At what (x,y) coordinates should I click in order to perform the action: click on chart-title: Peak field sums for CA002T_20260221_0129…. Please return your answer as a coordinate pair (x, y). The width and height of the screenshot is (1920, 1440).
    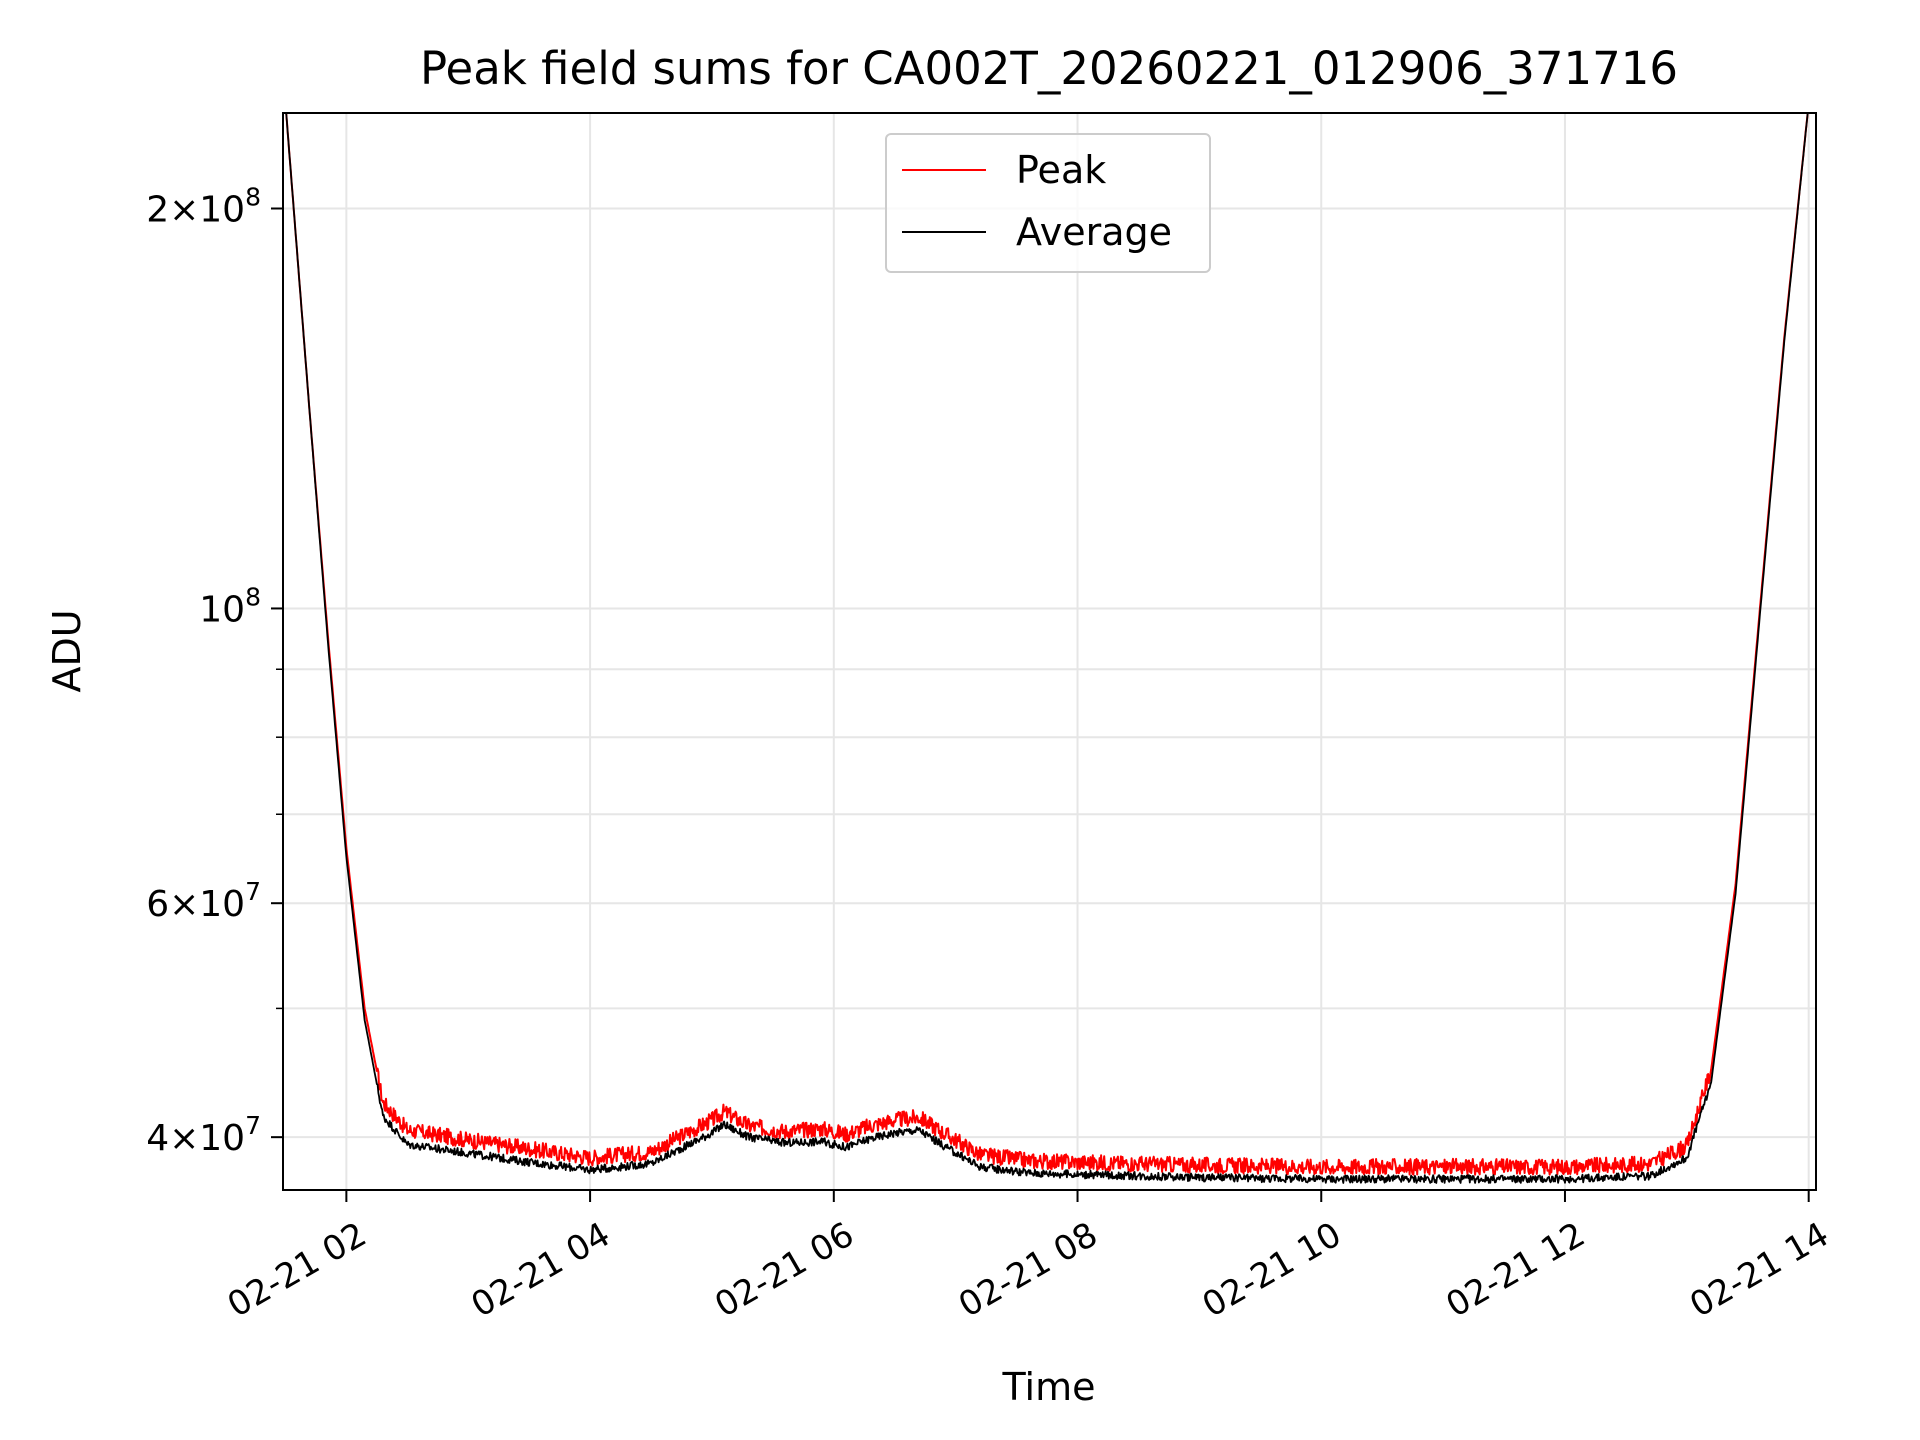
    Looking at the image, I should click on (1049, 68).